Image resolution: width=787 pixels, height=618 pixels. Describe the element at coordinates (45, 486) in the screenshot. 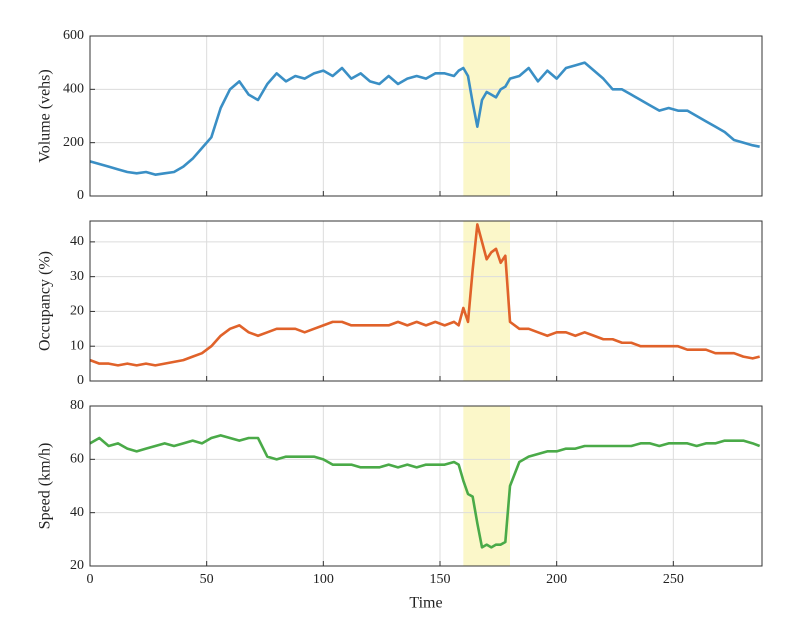

I see `y-axis-label: Speed (km/h)` at that location.